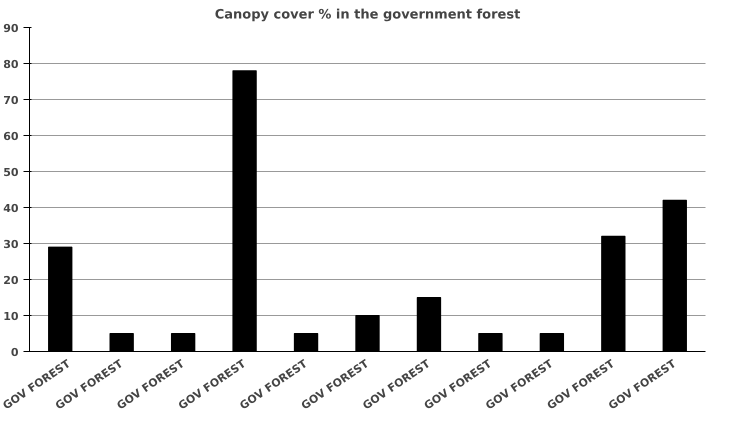 Image resolution: width=751 pixels, height=425 pixels. What do you see at coordinates (11, 316) in the screenshot?
I see `y-tick-label: 10` at bounding box center [11, 316].